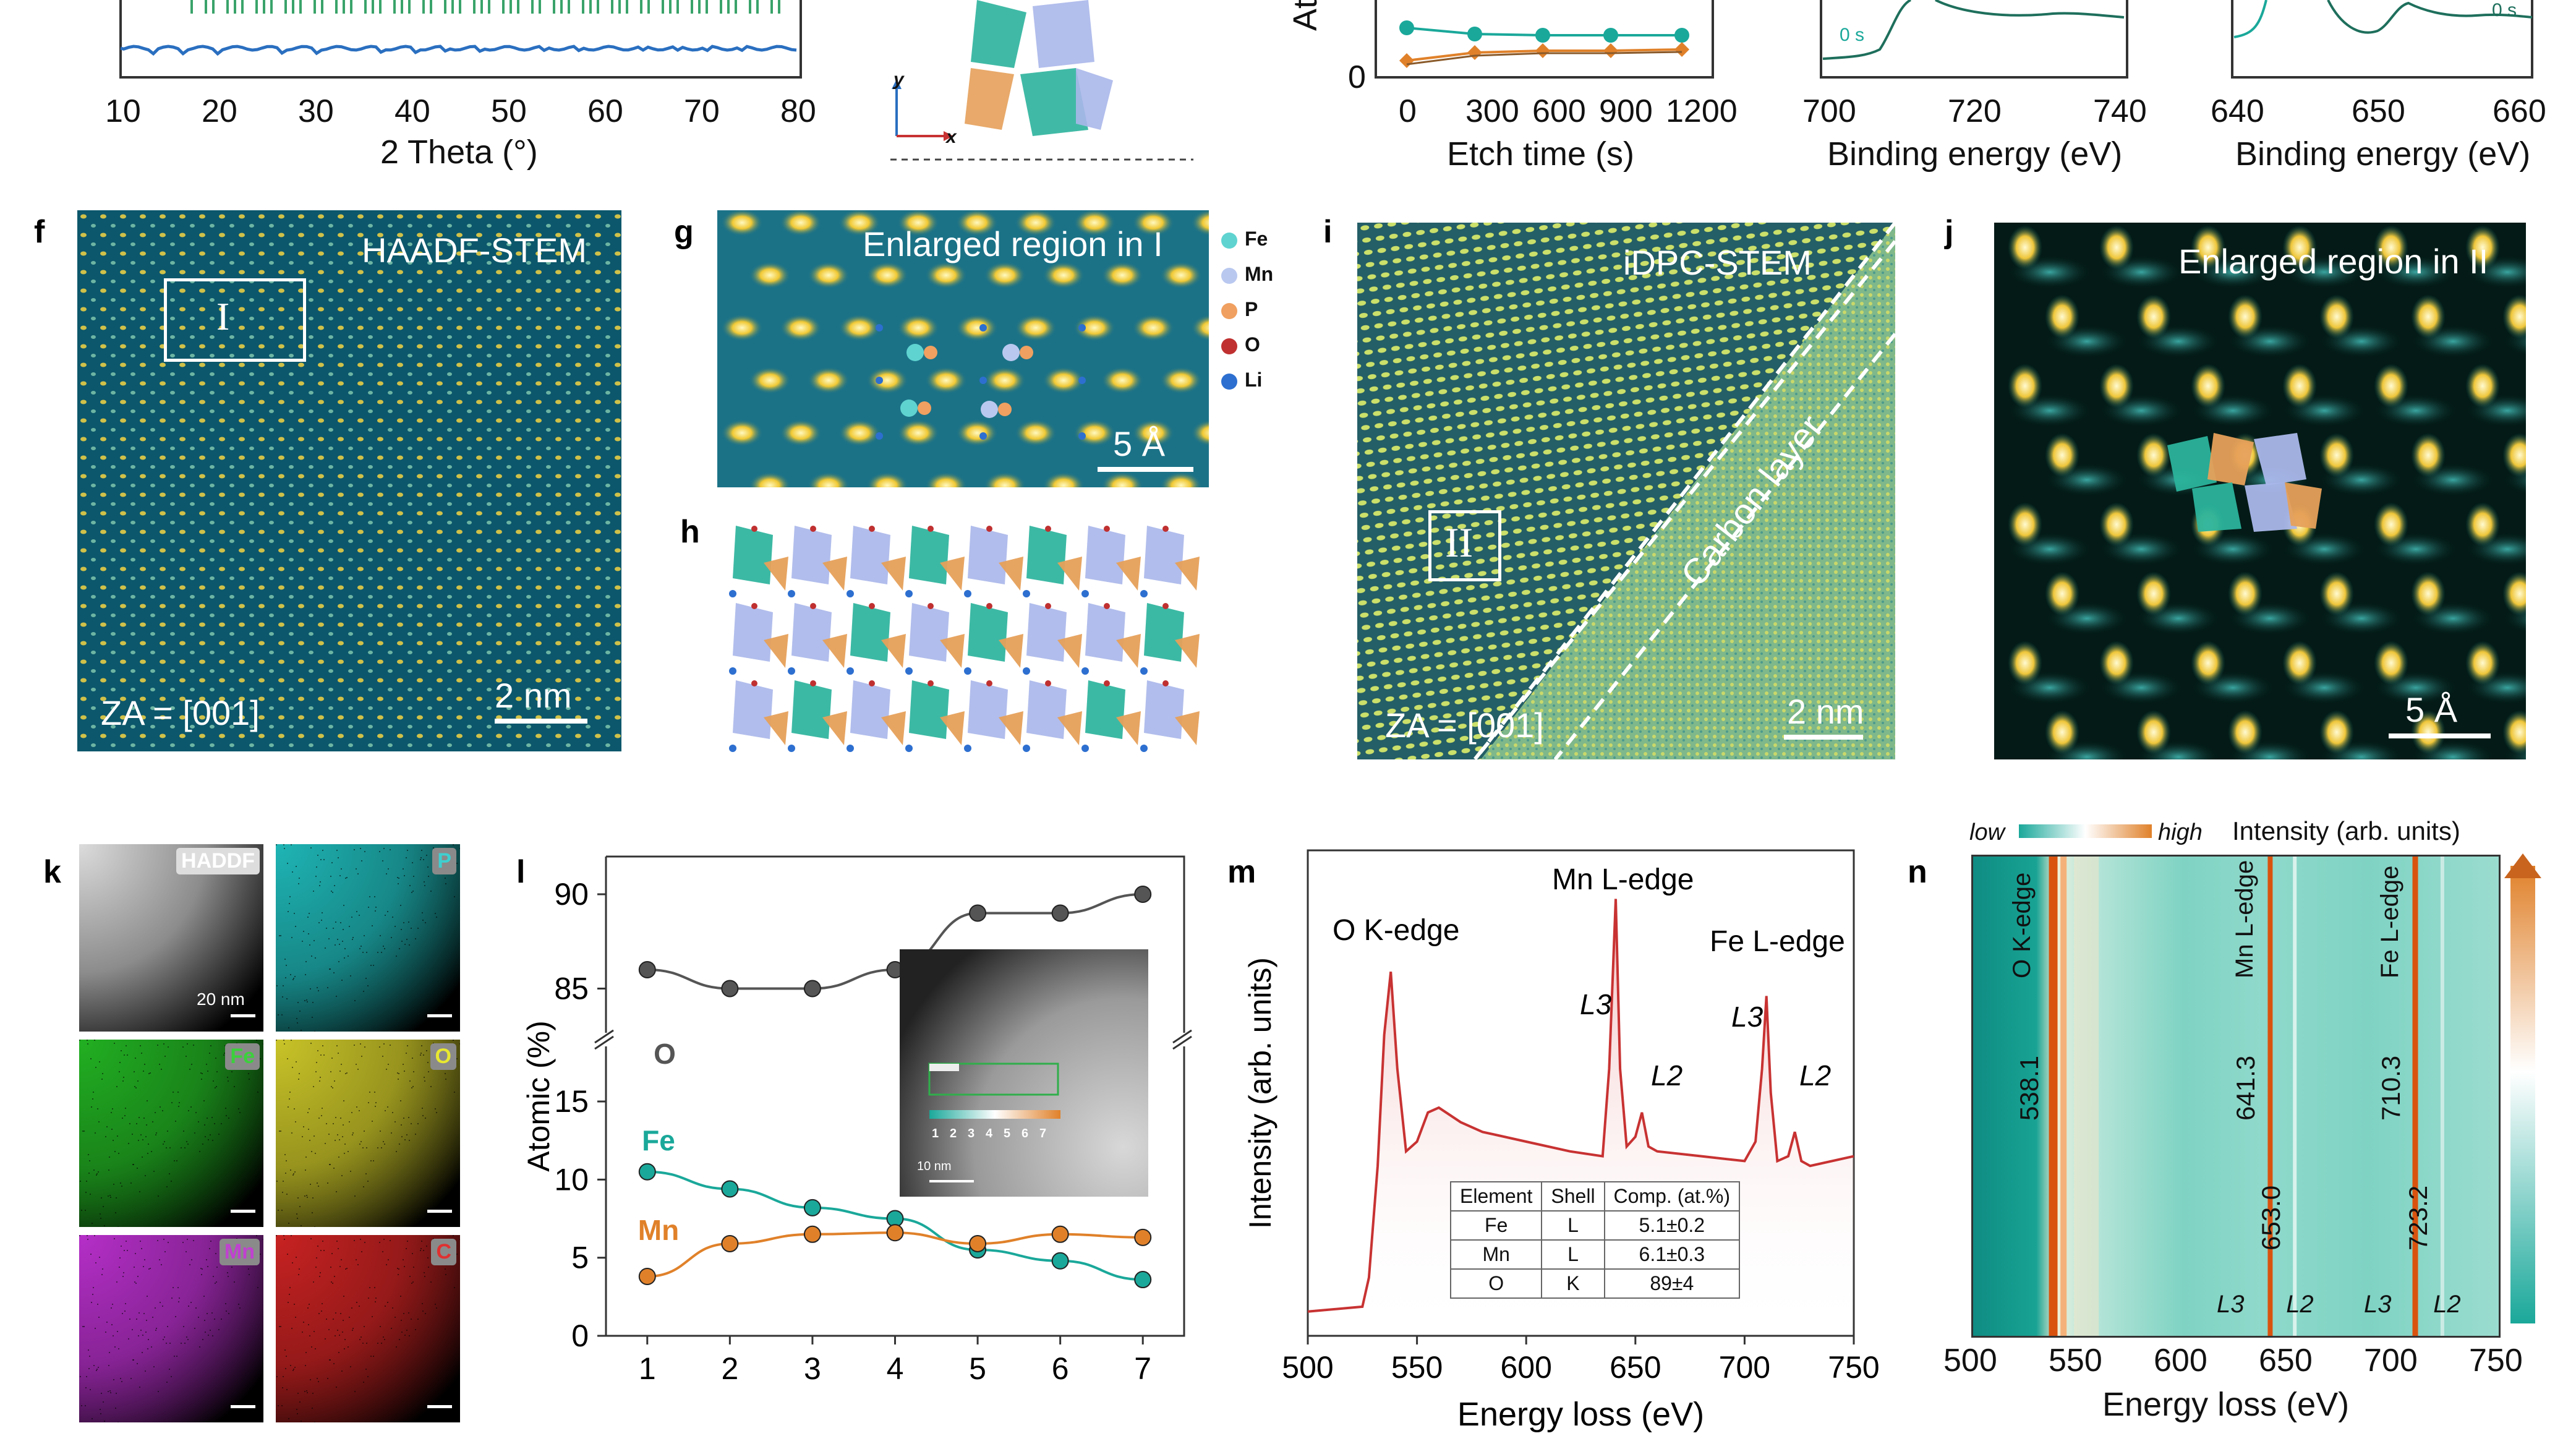  What do you see at coordinates (2390, 1088) in the screenshot?
I see `peak-label: 710.3` at bounding box center [2390, 1088].